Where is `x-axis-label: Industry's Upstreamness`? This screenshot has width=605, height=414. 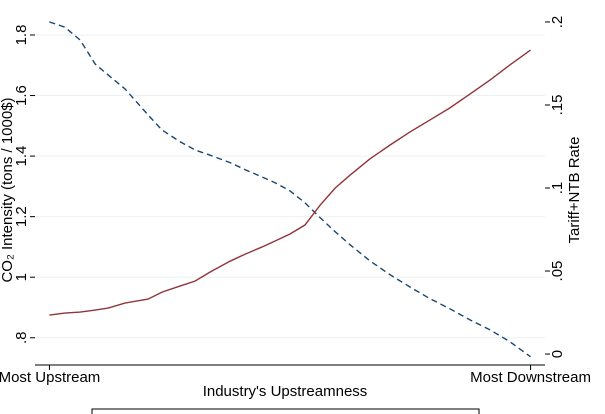
x-axis-label: Industry's Upstreamness is located at coordinates (285, 391).